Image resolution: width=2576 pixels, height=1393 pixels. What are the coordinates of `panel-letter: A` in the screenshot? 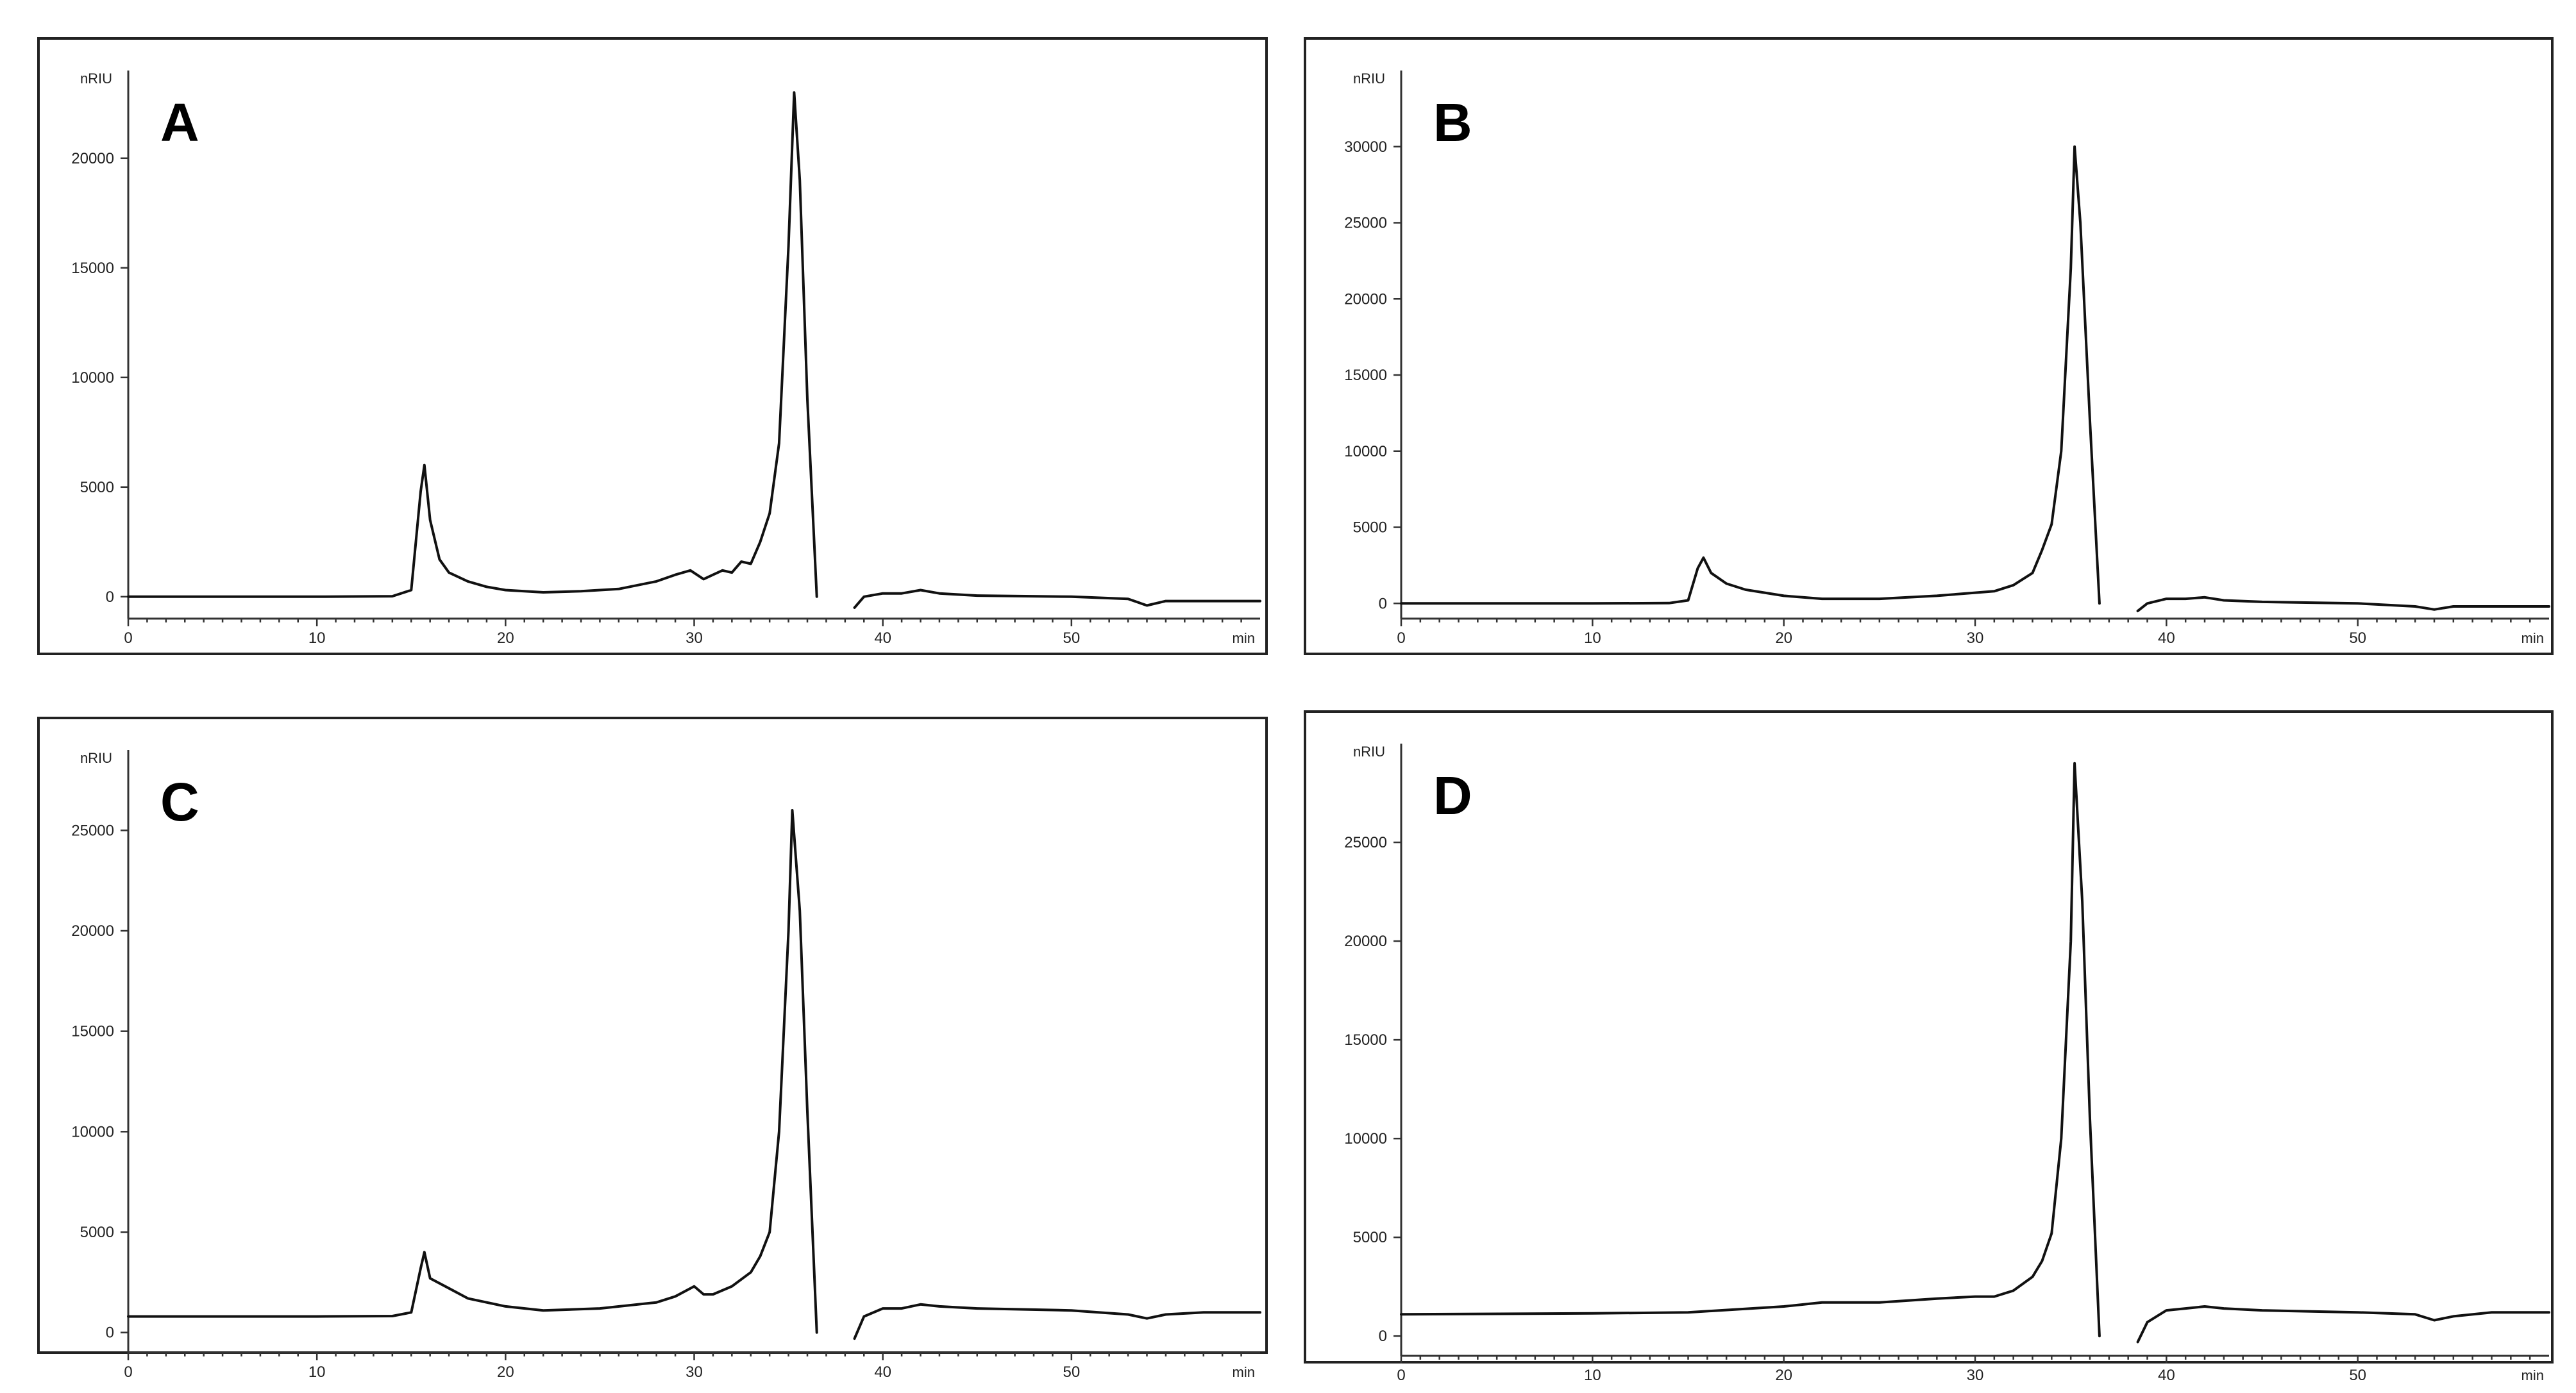 It's located at (179, 122).